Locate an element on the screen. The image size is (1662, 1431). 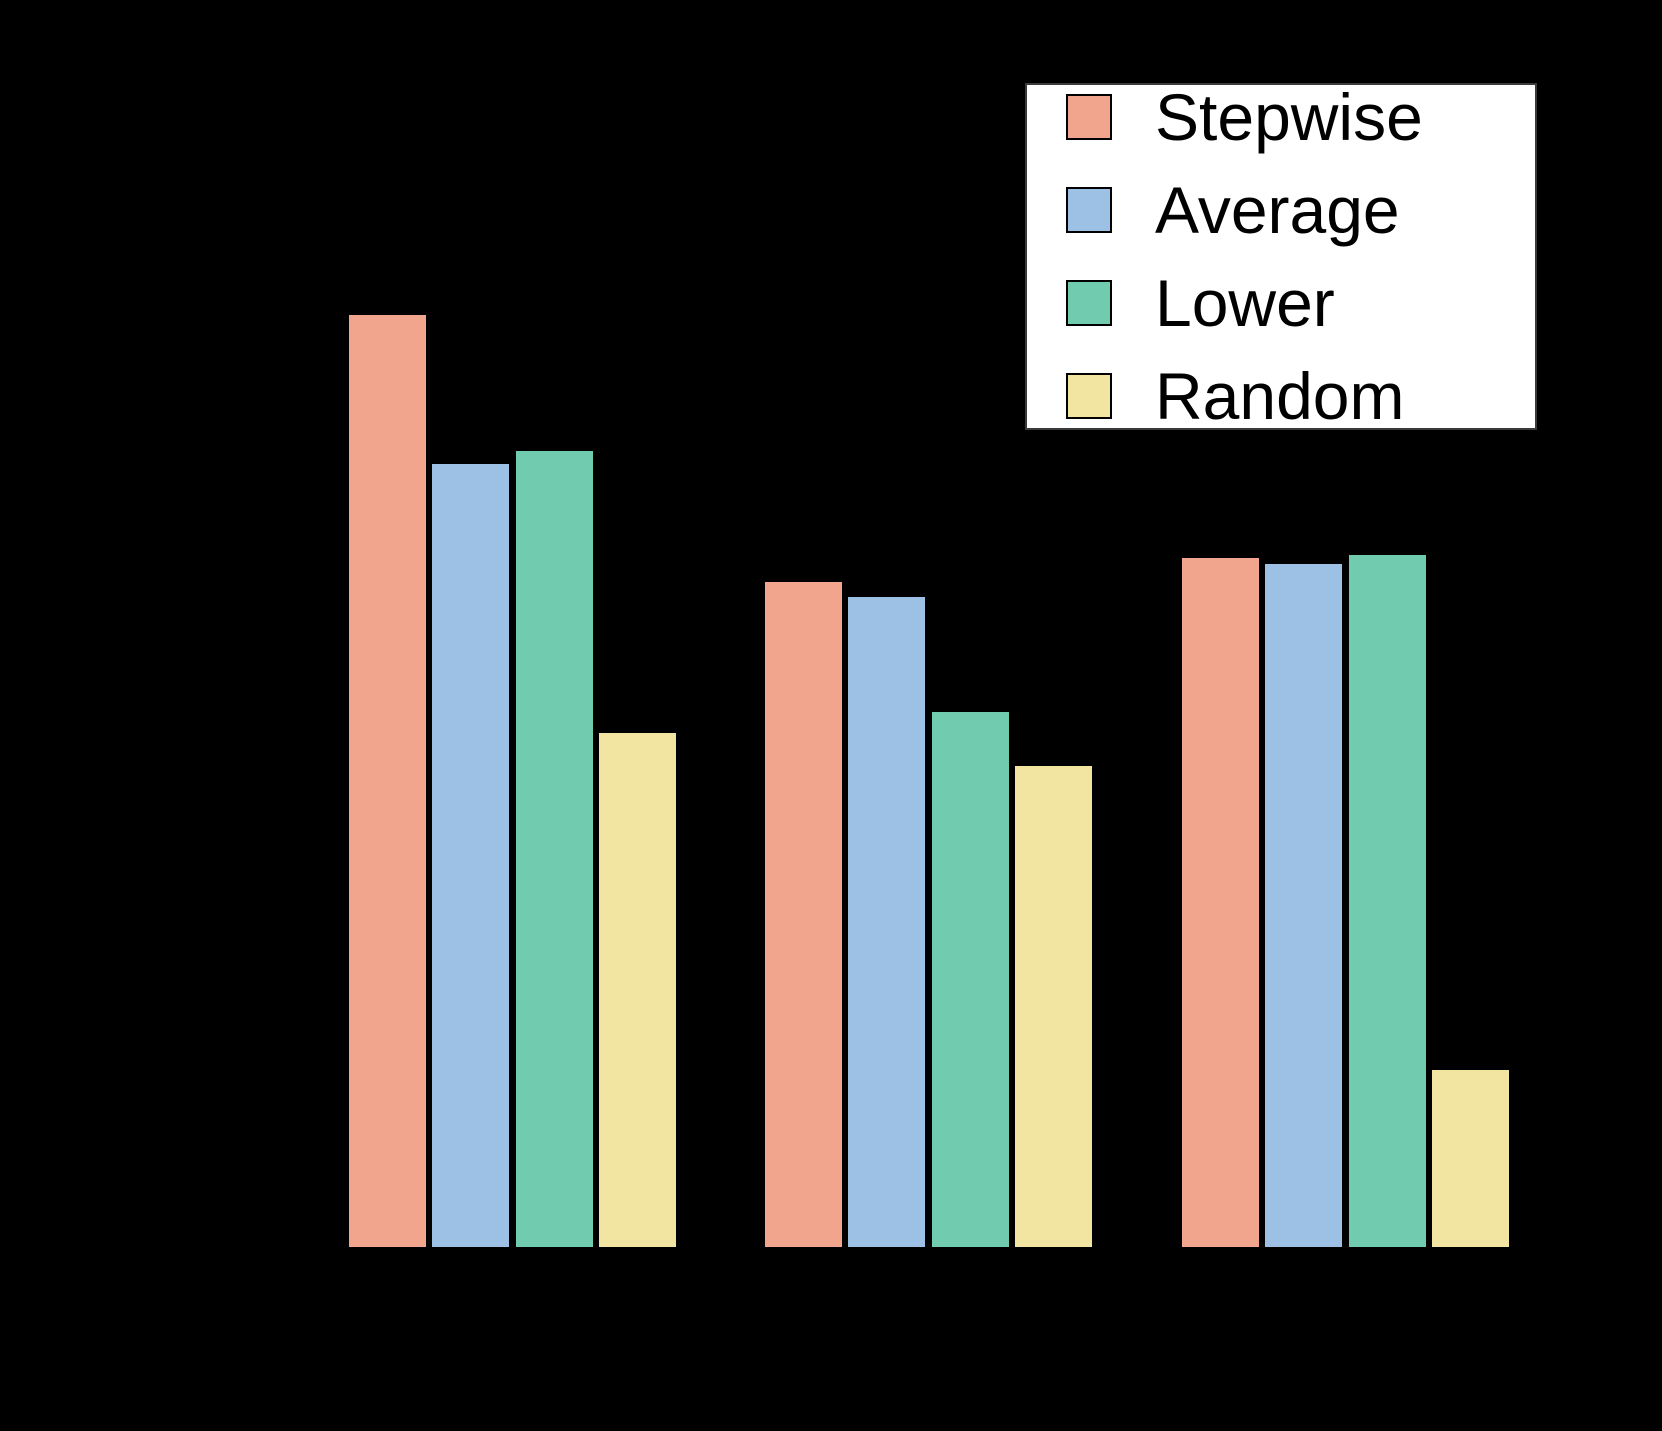
bar-random-group2 is located at coordinates (1053, 1006).